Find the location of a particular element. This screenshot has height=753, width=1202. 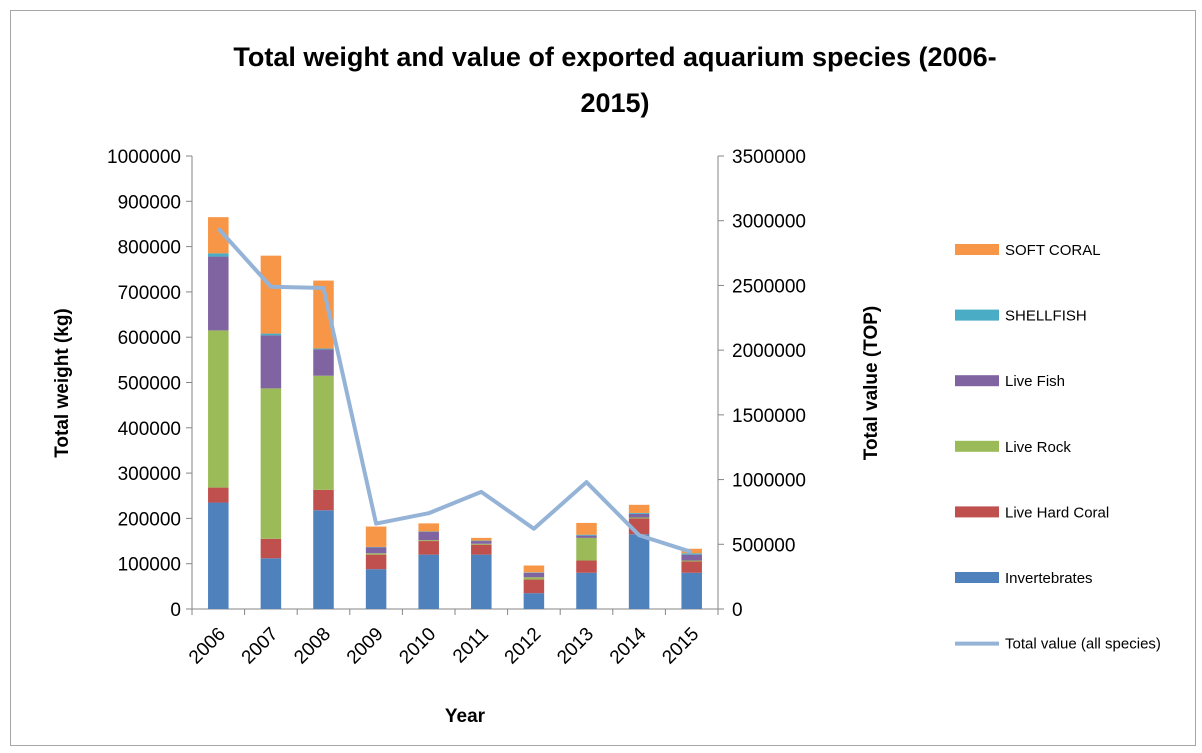

y2-axis-title: Total value (TOP) is located at coordinates (871, 383).